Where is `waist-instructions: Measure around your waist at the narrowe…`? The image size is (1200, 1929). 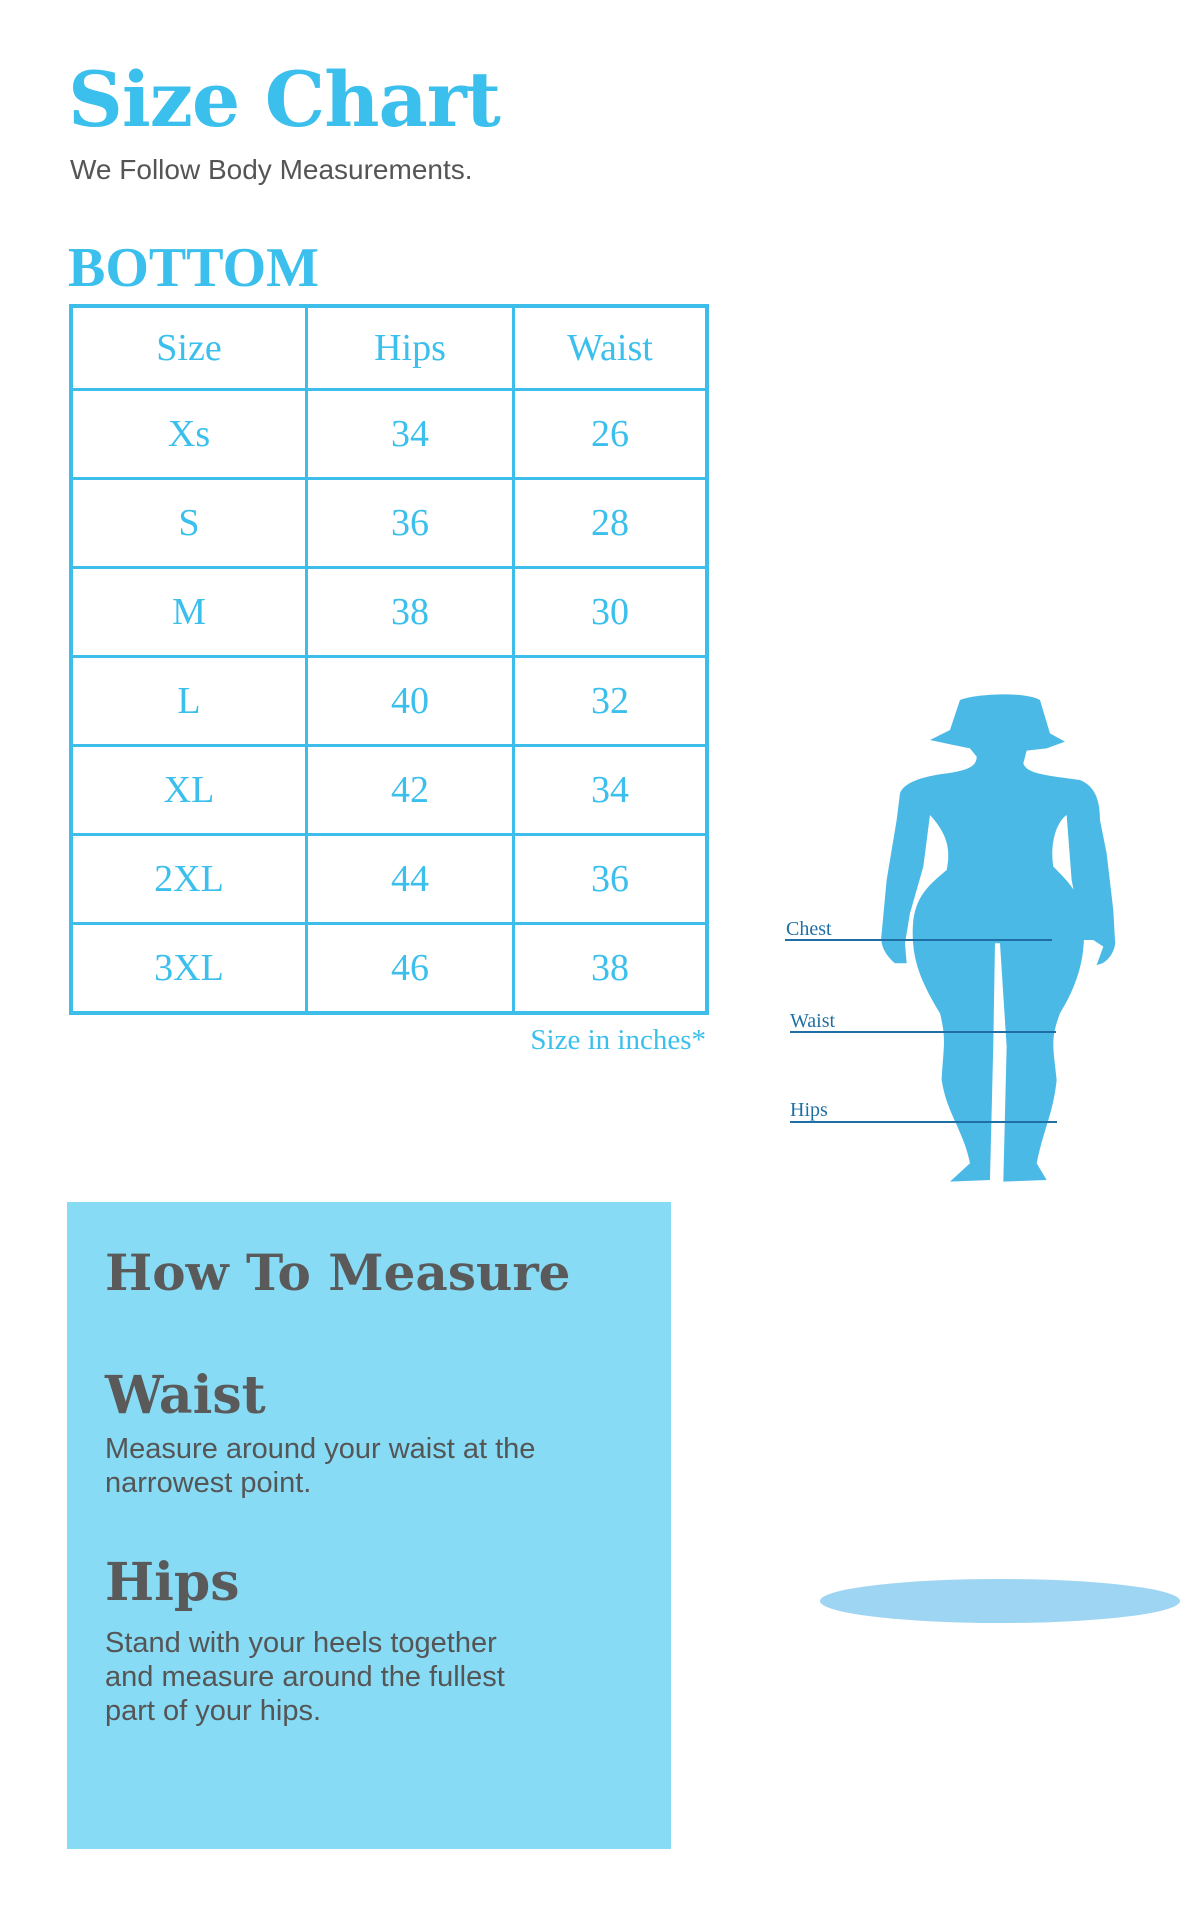
waist-instructions: Measure around your waist at the narrowe… is located at coordinates (320, 1466).